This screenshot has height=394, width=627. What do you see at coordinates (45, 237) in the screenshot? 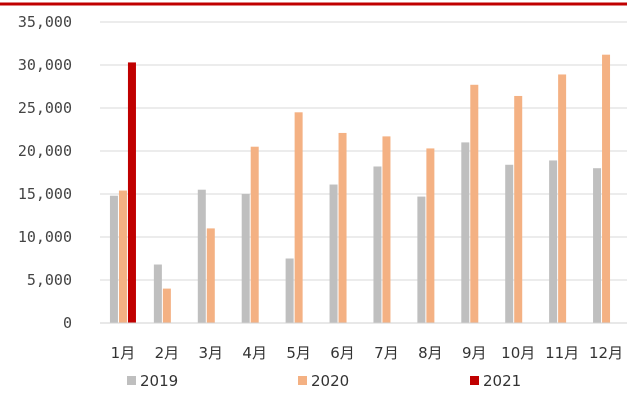
I see `y-tick-label: 10,000` at bounding box center [45, 237].